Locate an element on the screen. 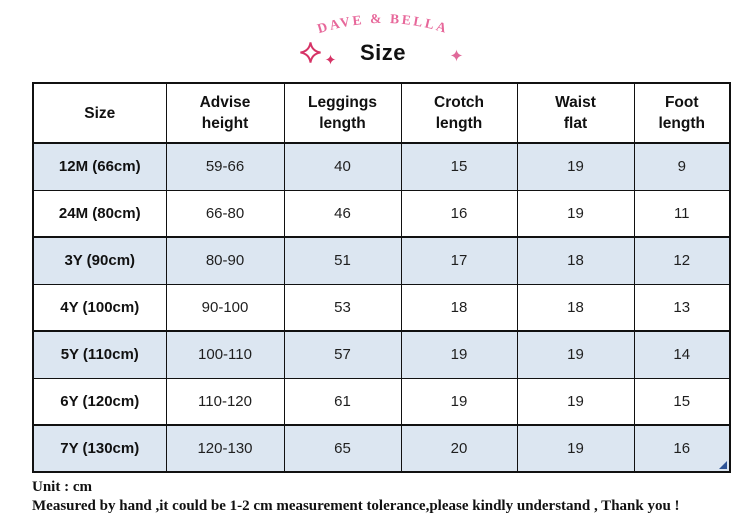 The width and height of the screenshot is (750, 532). value-cell: 80-90 is located at coordinates (225, 260).